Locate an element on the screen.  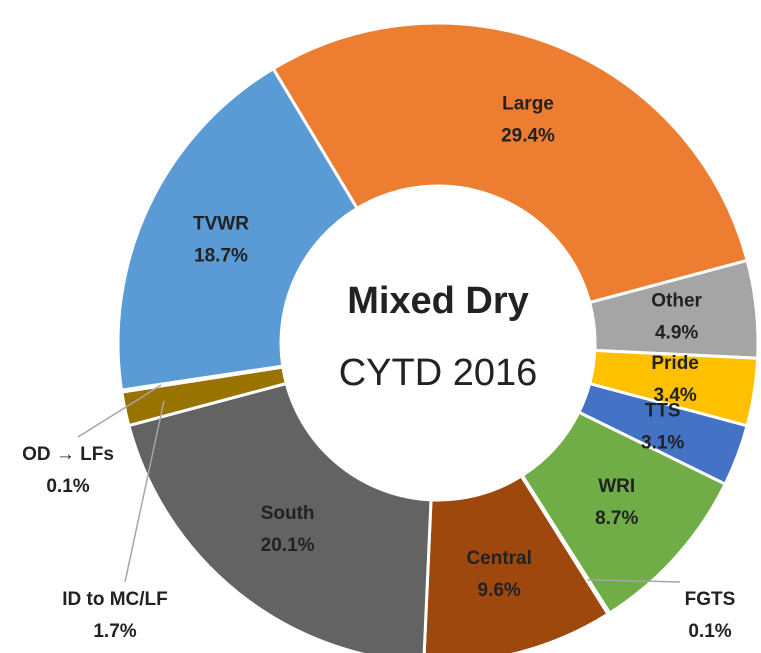
slice-label: TTS is located at coordinates (663, 410).